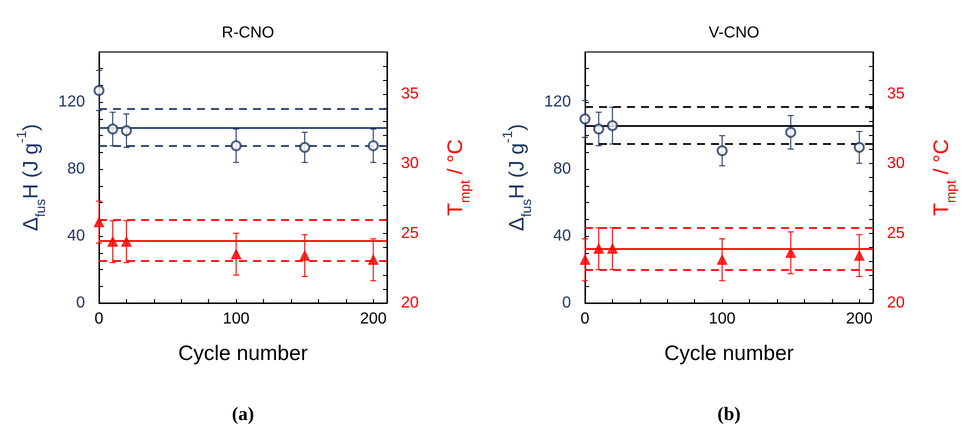  I want to click on chart-title: R-CNO, so click(248, 33).